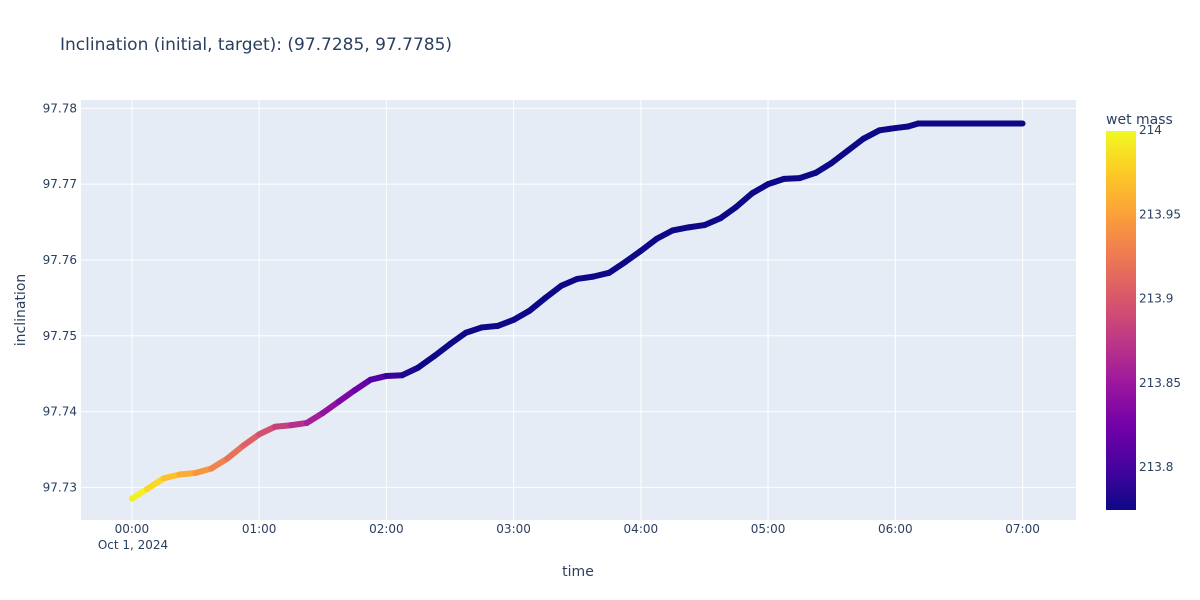 Image resolution: width=1200 pixels, height=600 pixels. Describe the element at coordinates (895, 529) in the screenshot. I see `x-tick-label: 06:00` at that location.